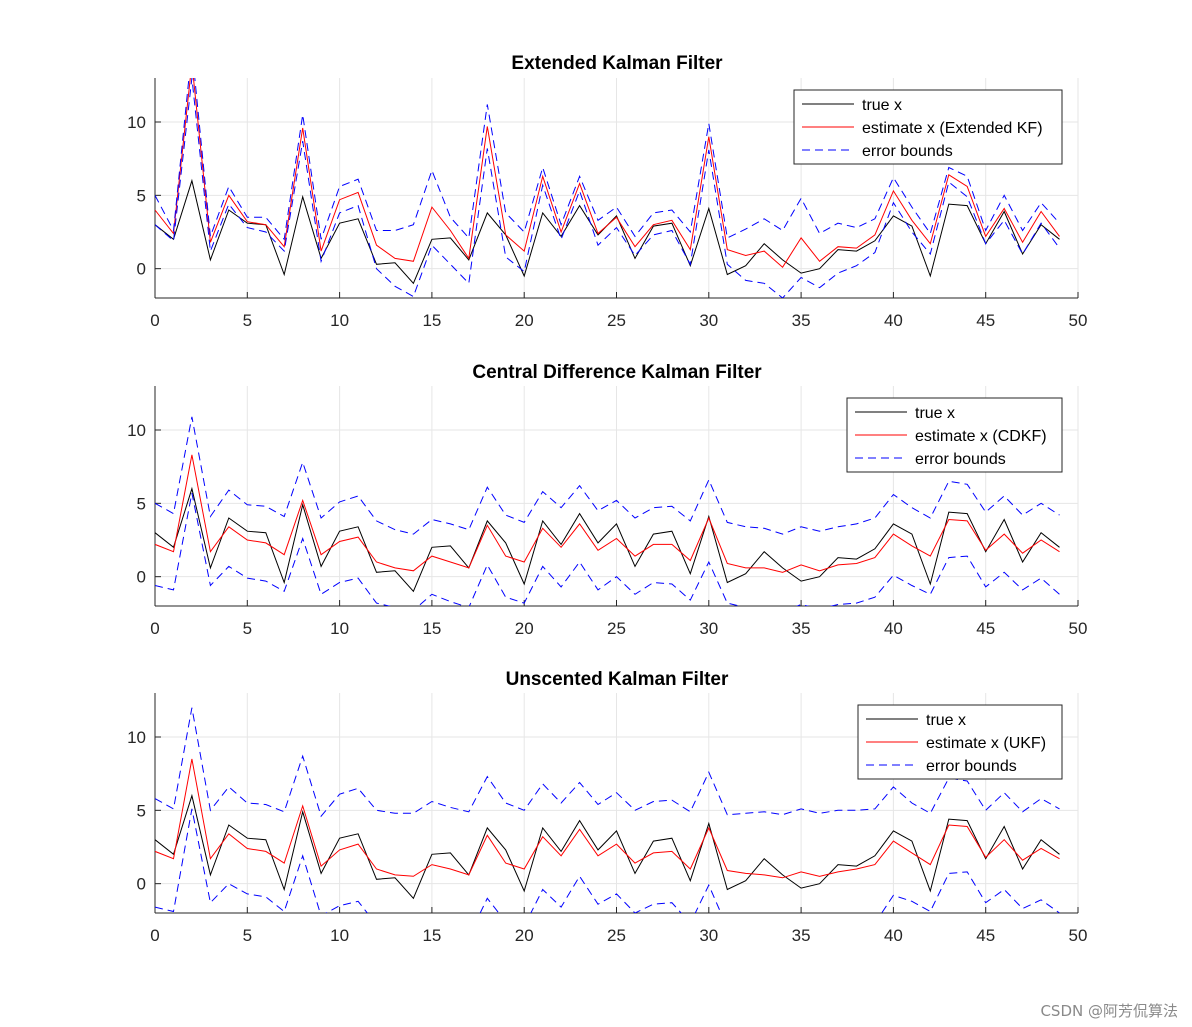 Image resolution: width=1192 pixels, height=1027 pixels. Describe the element at coordinates (708, 628) in the screenshot. I see `cdkf-x-tick-label-6: 30` at that location.